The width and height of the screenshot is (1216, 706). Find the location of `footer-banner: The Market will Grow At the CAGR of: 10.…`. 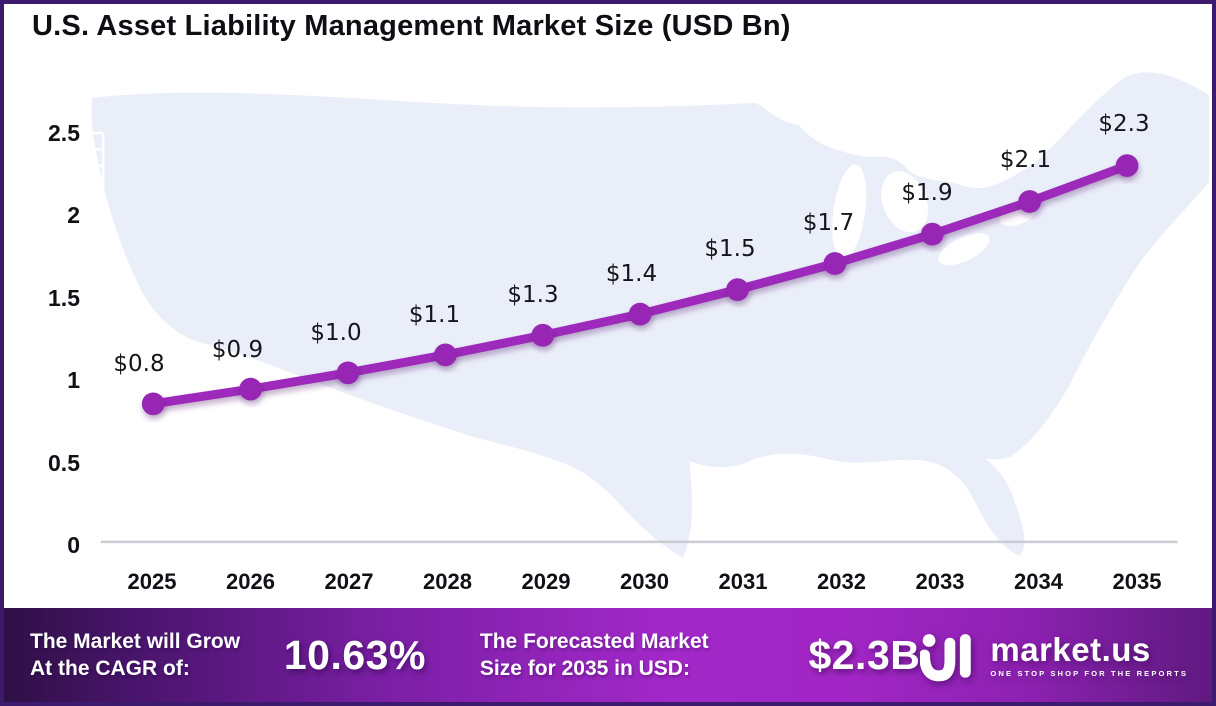

footer-banner: The Market will Grow At the CAGR of: 10.… is located at coordinates (608, 655).